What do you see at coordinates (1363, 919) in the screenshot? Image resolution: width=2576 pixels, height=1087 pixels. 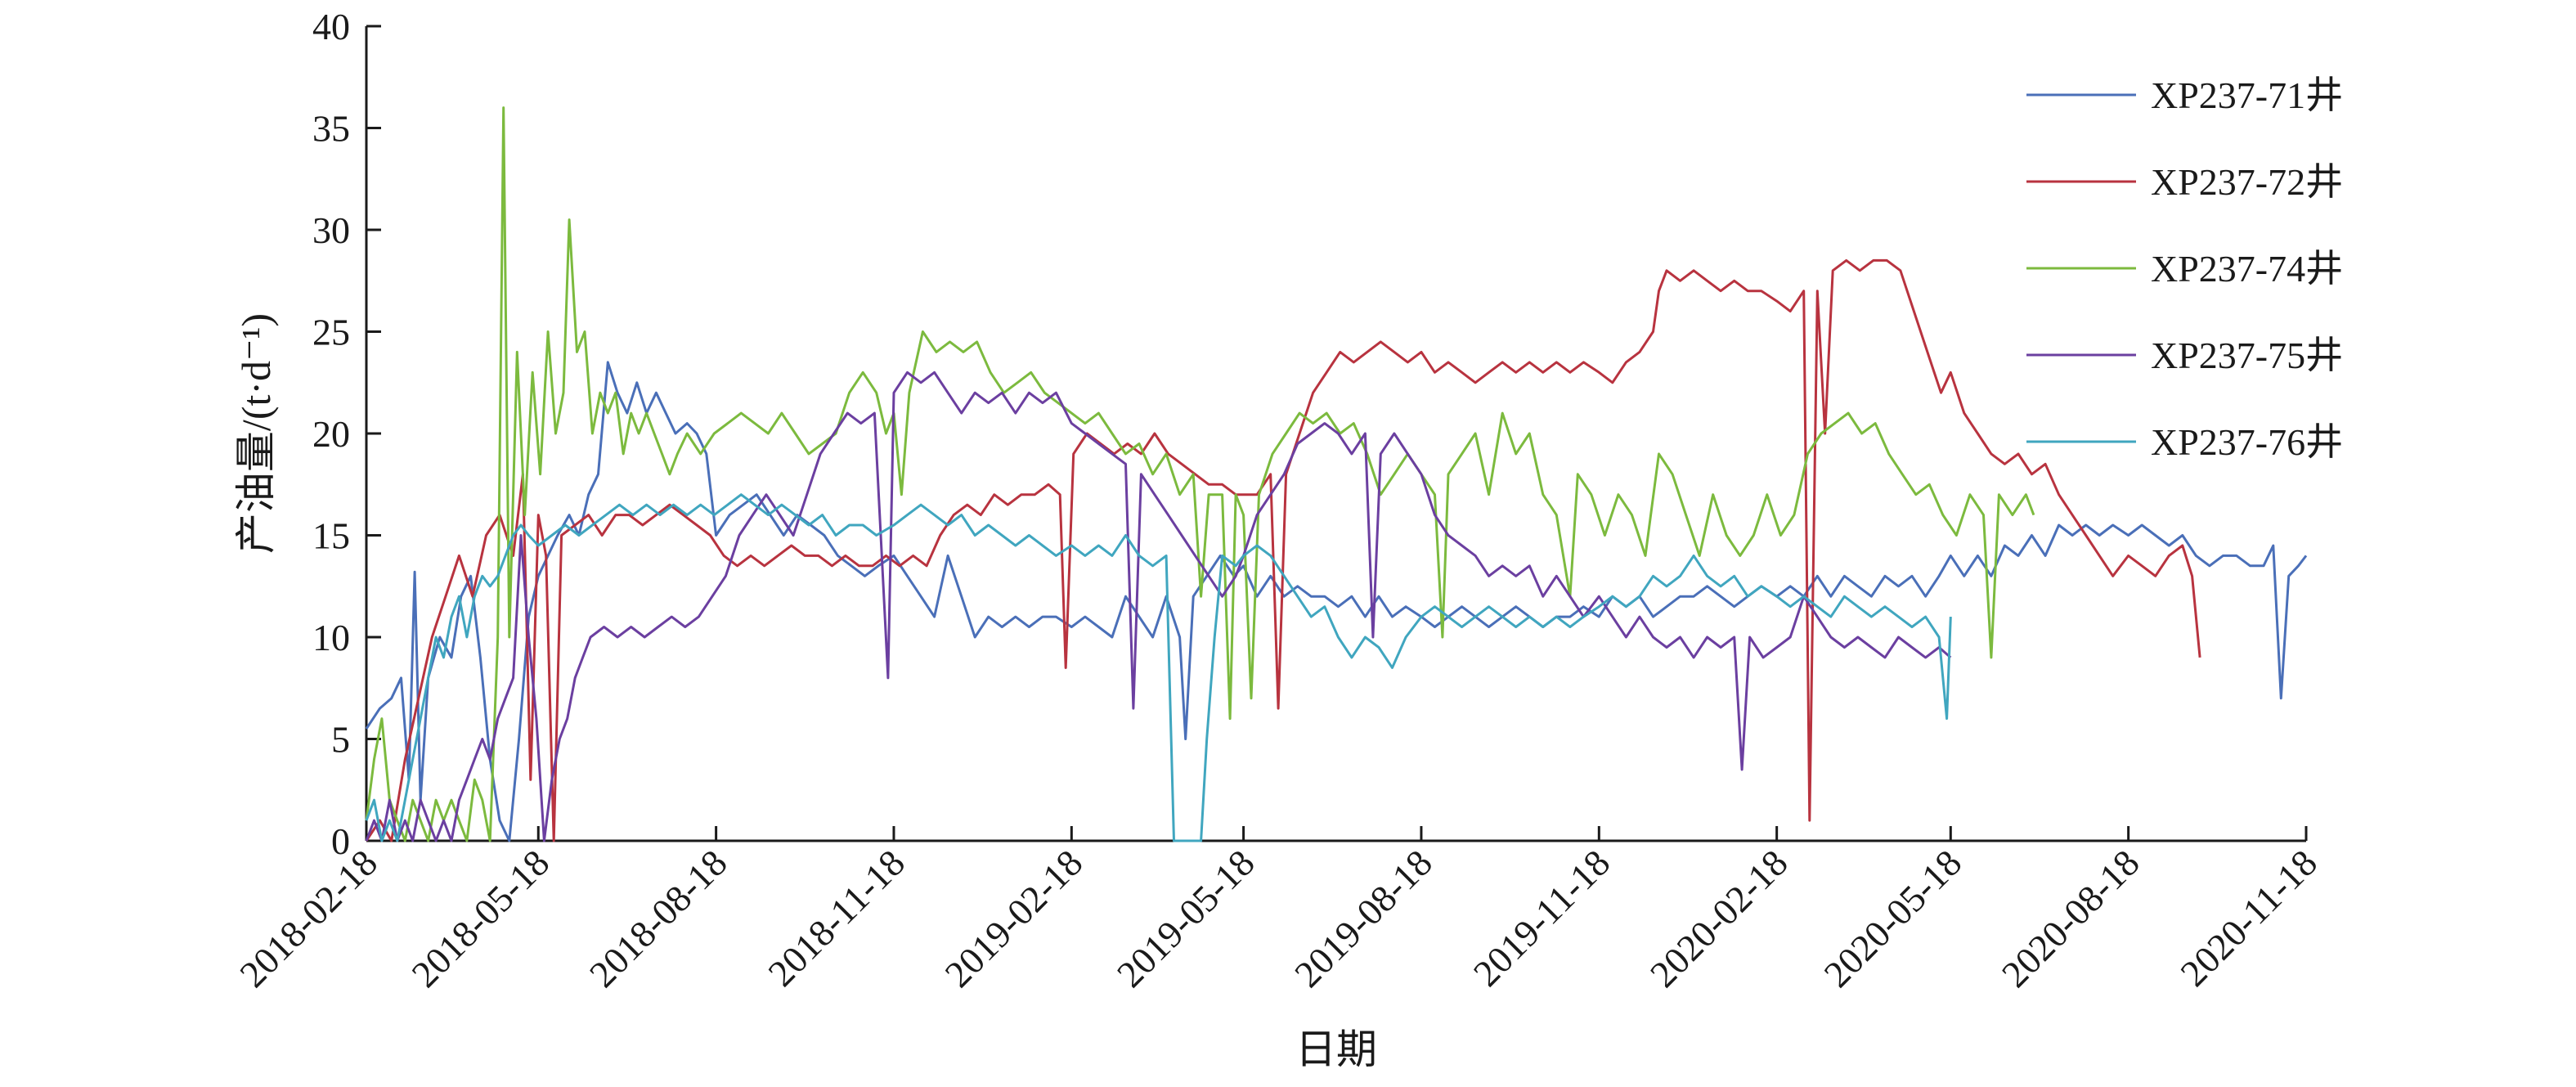 I see `x-tick-label: 2019-08-18` at bounding box center [1363, 919].